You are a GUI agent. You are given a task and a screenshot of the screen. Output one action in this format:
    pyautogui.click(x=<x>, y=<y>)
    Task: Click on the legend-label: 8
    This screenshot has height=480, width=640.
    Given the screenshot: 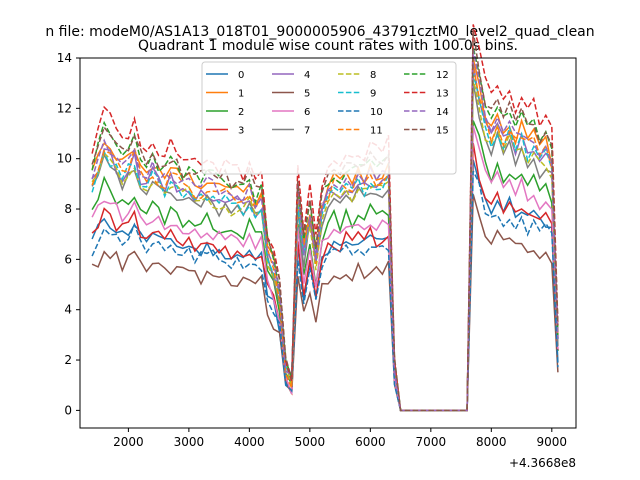 What is the action you would take?
    pyautogui.click(x=373, y=75)
    